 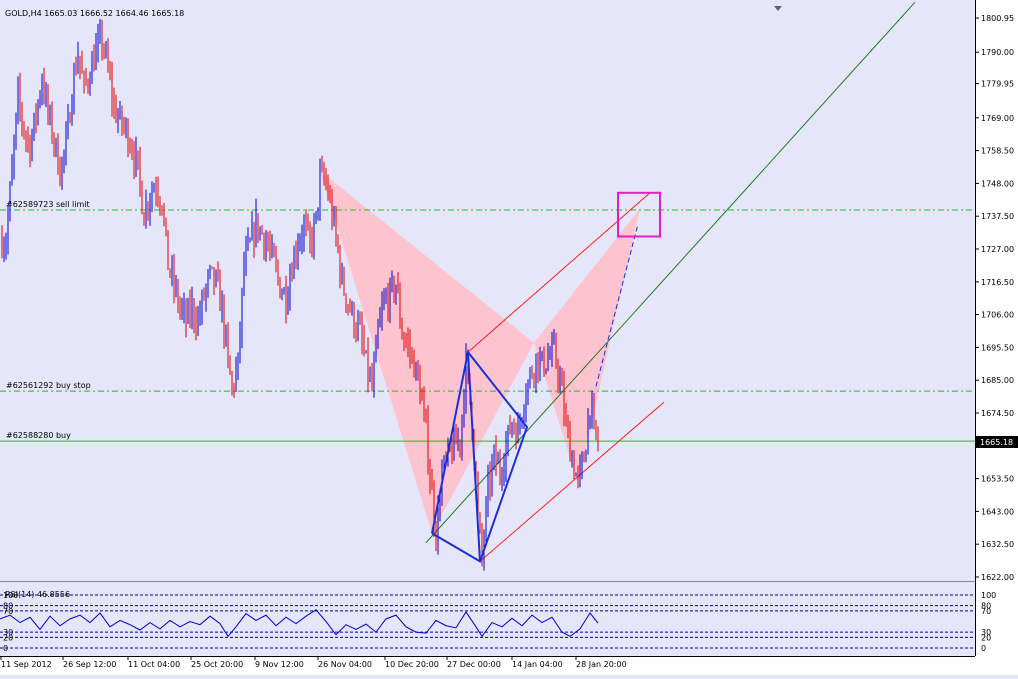 I want to click on price-tick-label: 1716.50, so click(x=997, y=282).